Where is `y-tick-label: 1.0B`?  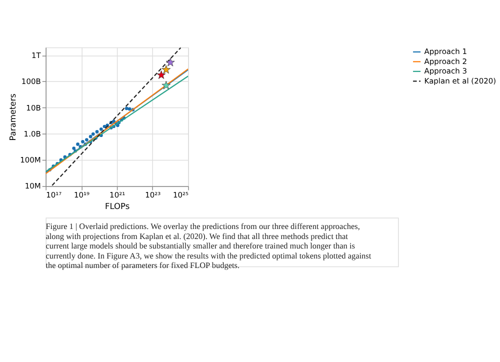
y-tick-label: 1.0B is located at coordinates (32, 133).